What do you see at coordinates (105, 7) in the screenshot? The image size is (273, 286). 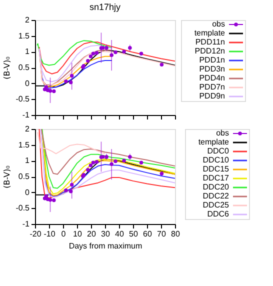 I see `chart-title: sn17hjy` at bounding box center [105, 7].